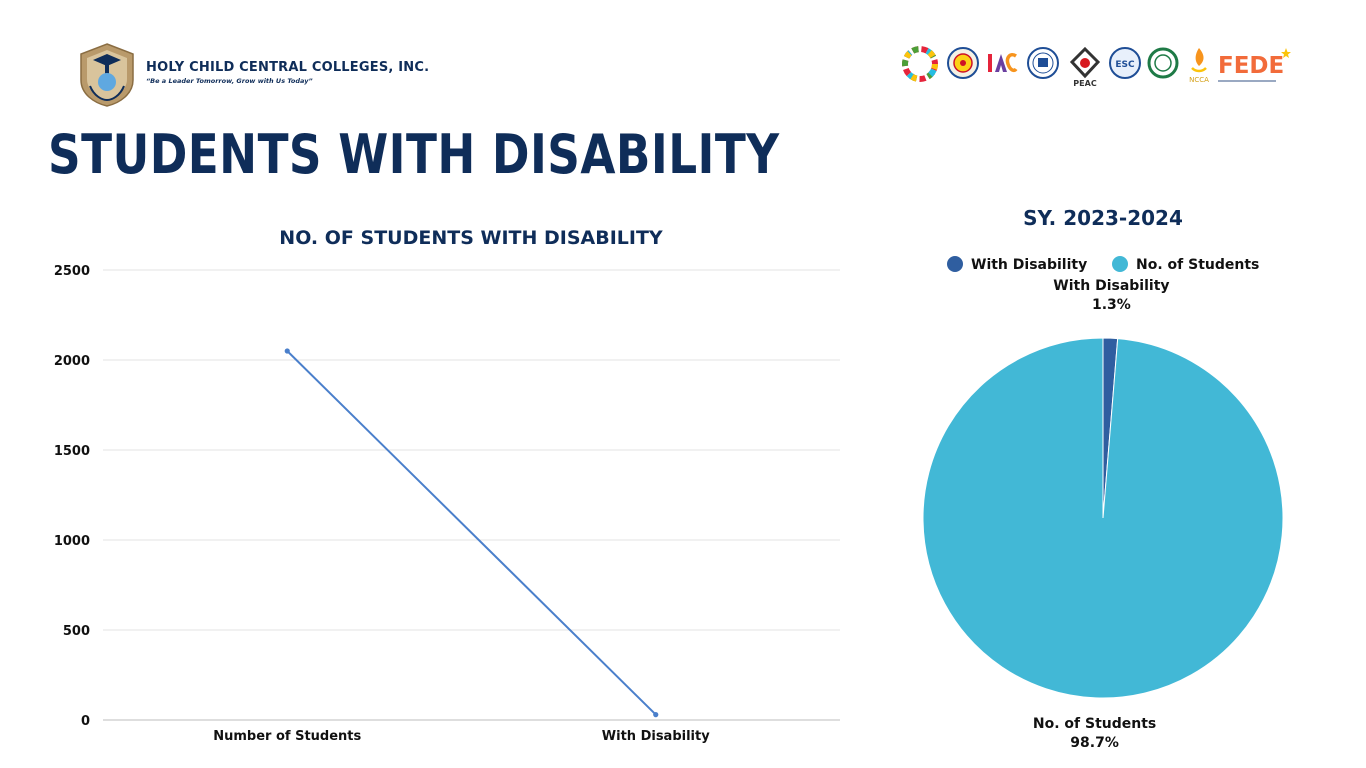  Describe the element at coordinates (288, 67) in the screenshot. I see `org-name: HOLY CHILD CENTRAL COLLEGES, INC.` at that location.